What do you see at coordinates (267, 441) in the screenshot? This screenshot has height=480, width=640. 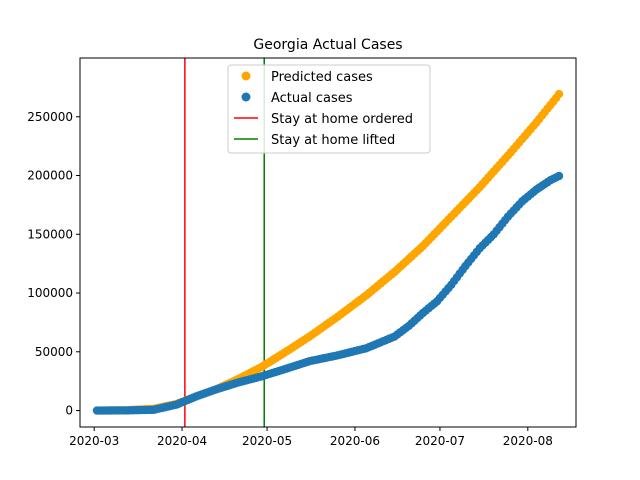 I see `x-tick-label: 2020-05` at bounding box center [267, 441].